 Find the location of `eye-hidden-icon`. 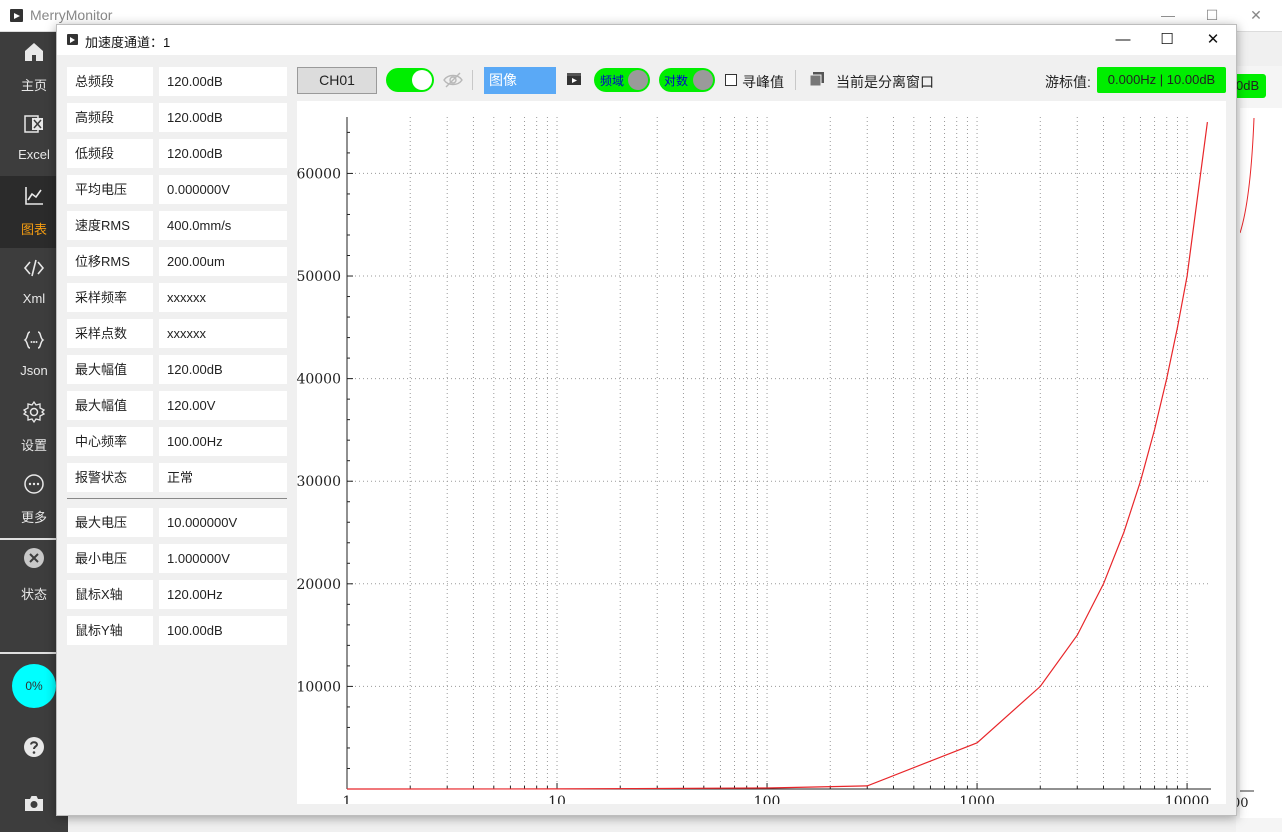

eye-hidden-icon is located at coordinates (453, 80).